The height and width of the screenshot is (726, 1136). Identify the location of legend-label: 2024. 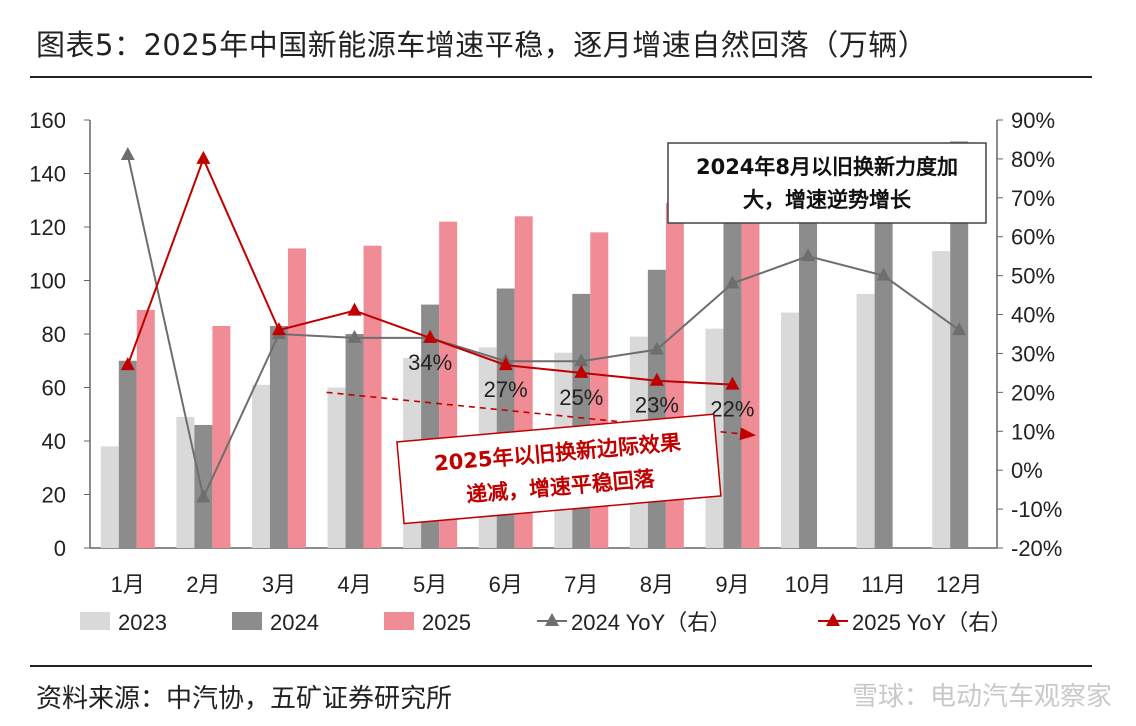
(294, 622).